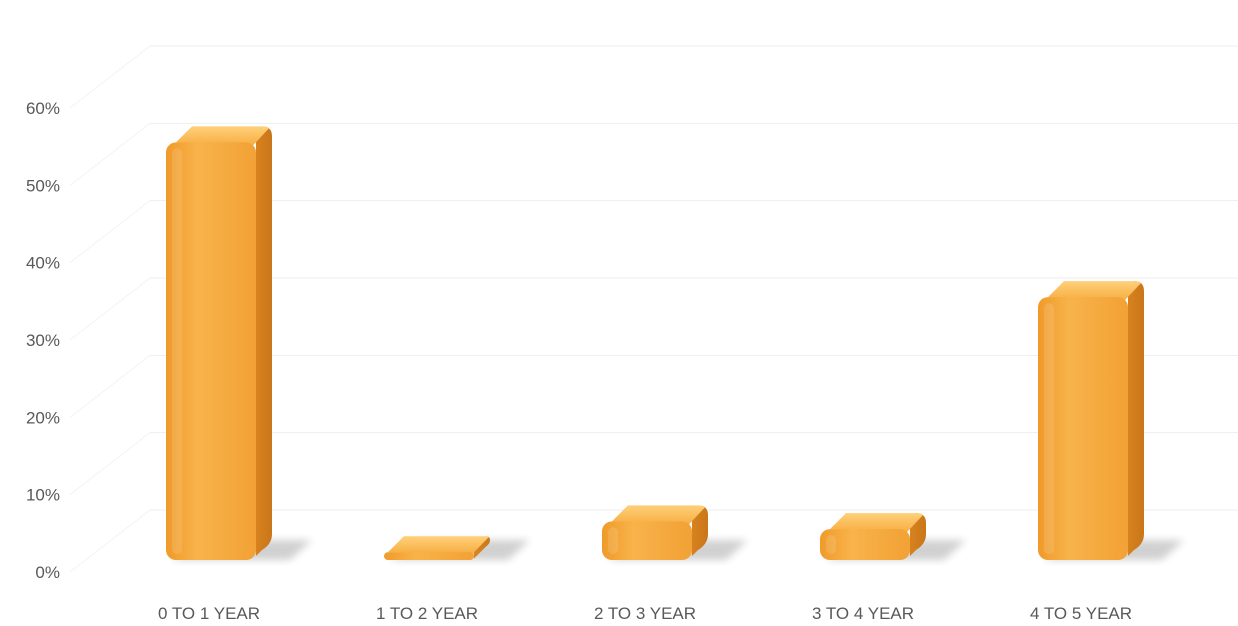 This screenshot has width=1238, height=626. I want to click on y-tick-label: 60%, so click(43, 108).